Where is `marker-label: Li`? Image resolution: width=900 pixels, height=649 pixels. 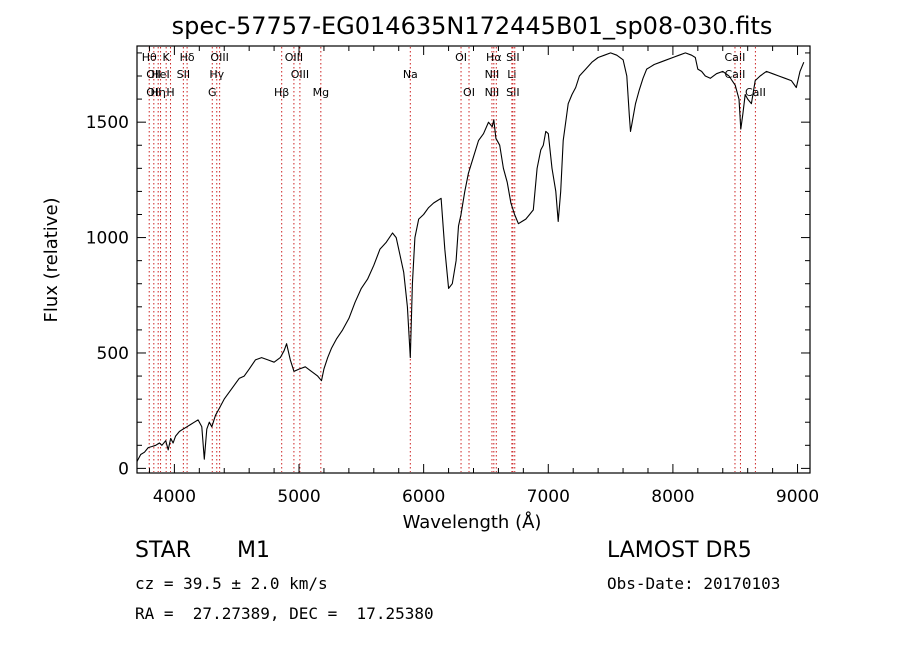
marker-label: Li is located at coordinates (511, 74).